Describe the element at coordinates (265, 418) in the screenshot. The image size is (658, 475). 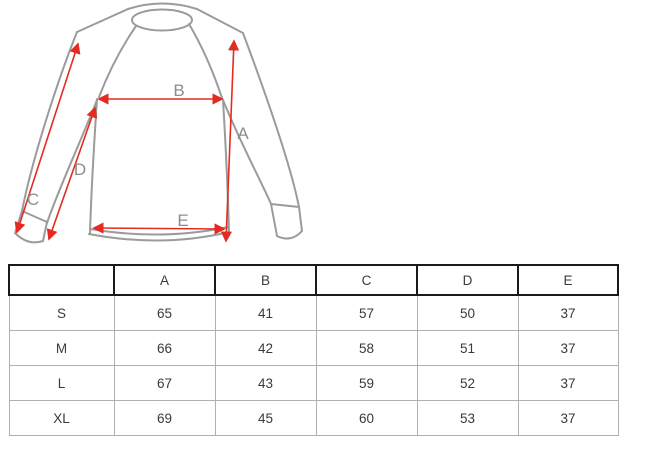
I see `table-cell: 45` at that location.